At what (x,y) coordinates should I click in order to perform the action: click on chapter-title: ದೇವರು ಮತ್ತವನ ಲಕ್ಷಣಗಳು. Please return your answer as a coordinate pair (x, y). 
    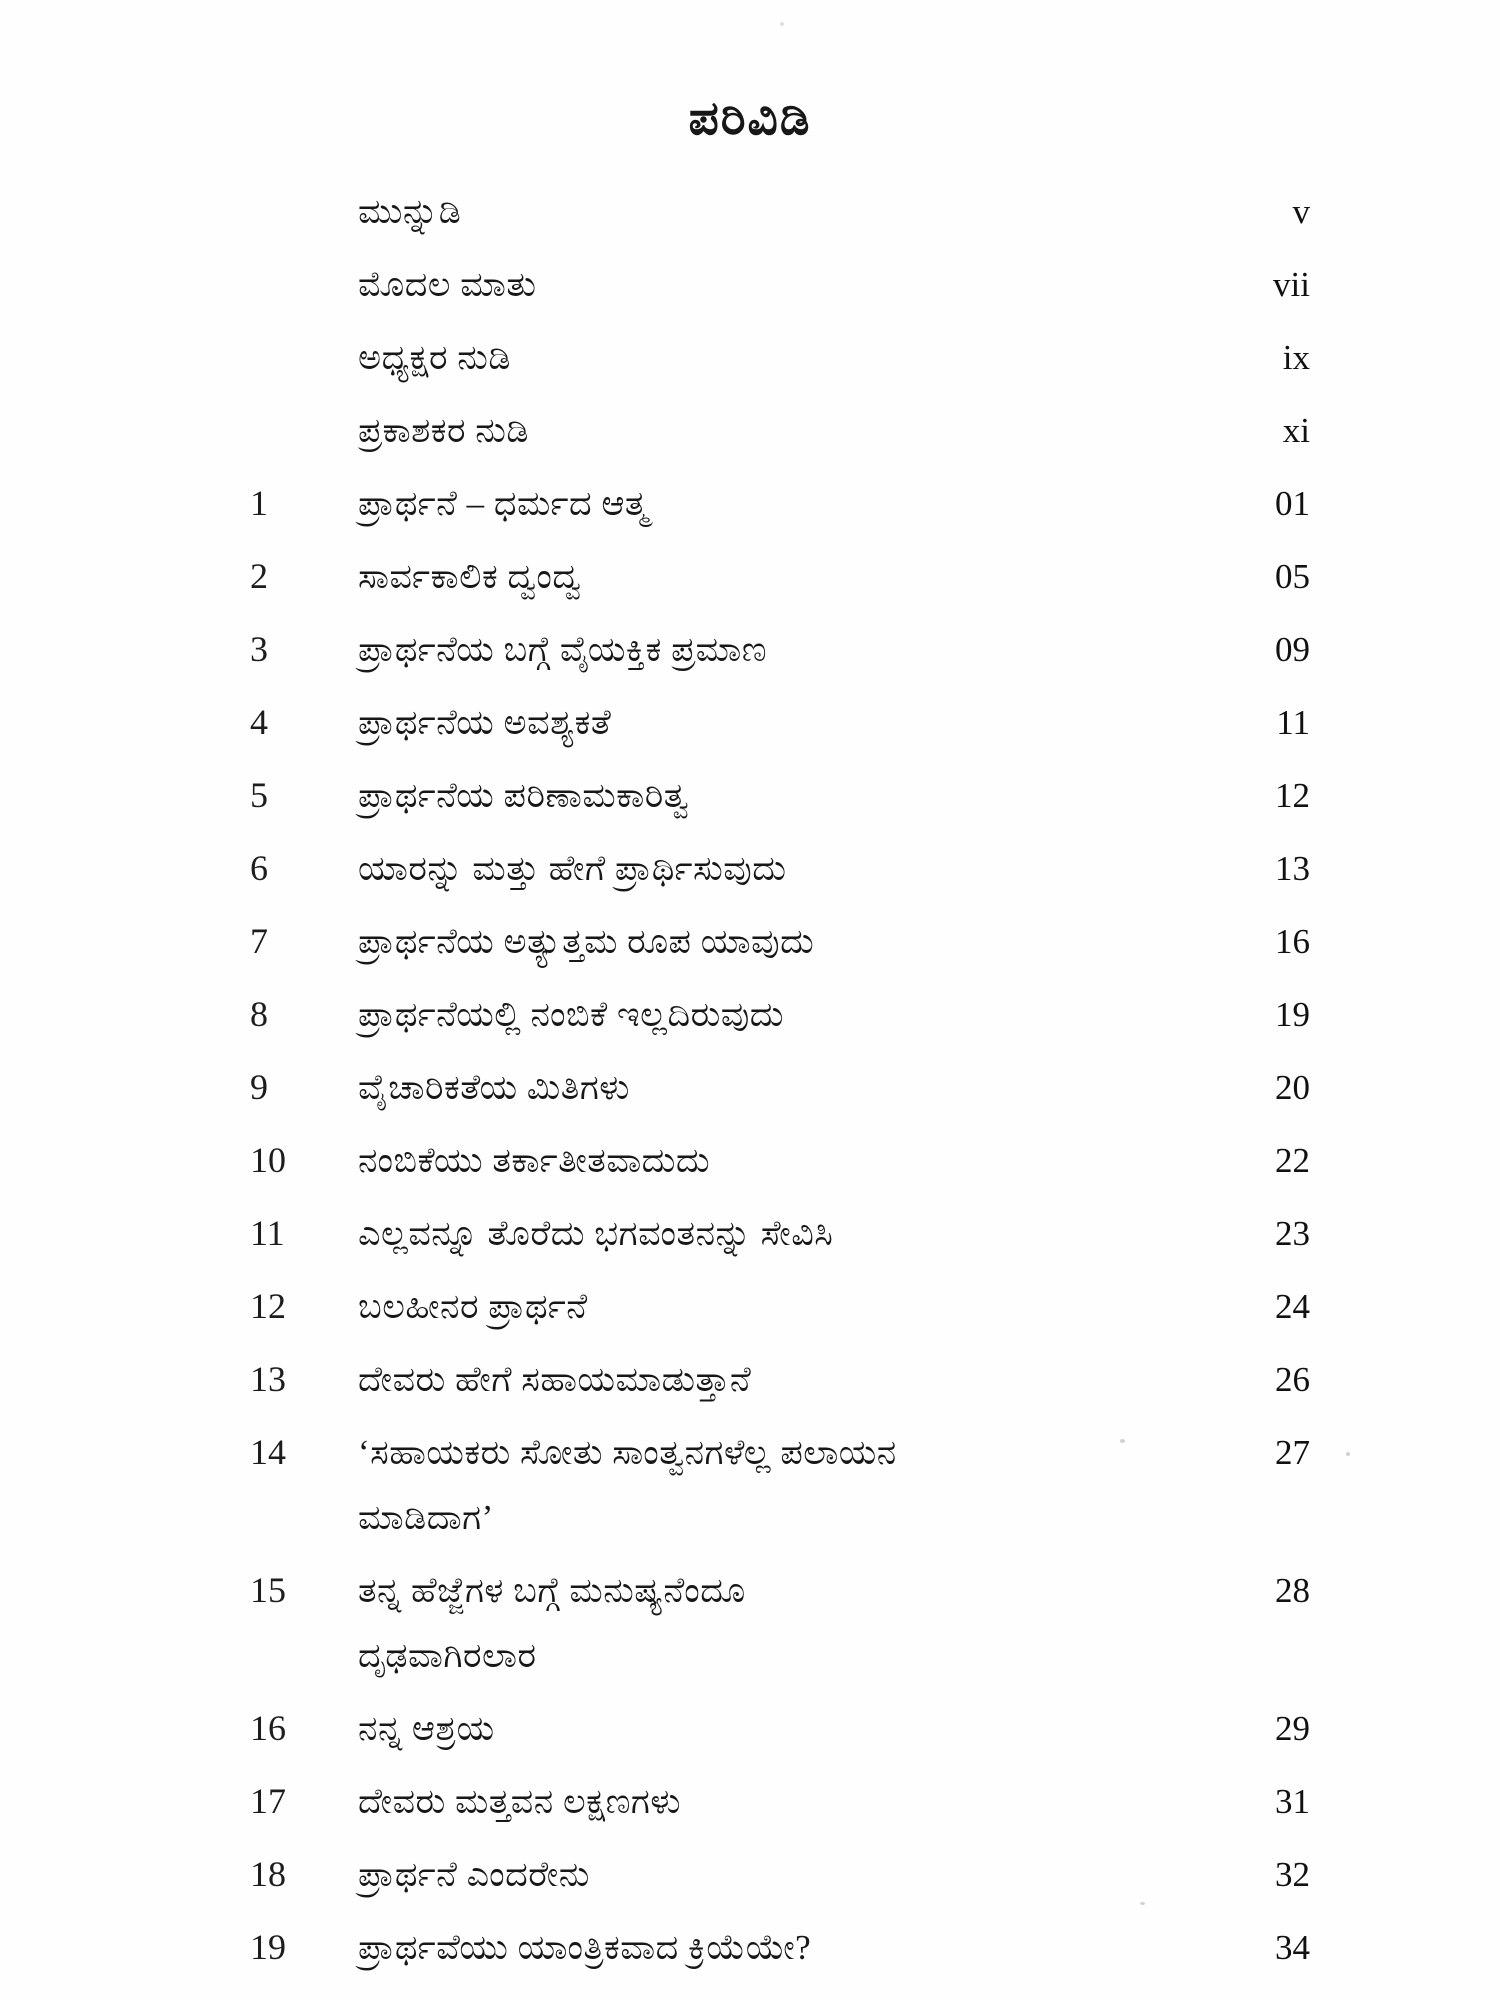
    Looking at the image, I should click on (774, 1801).